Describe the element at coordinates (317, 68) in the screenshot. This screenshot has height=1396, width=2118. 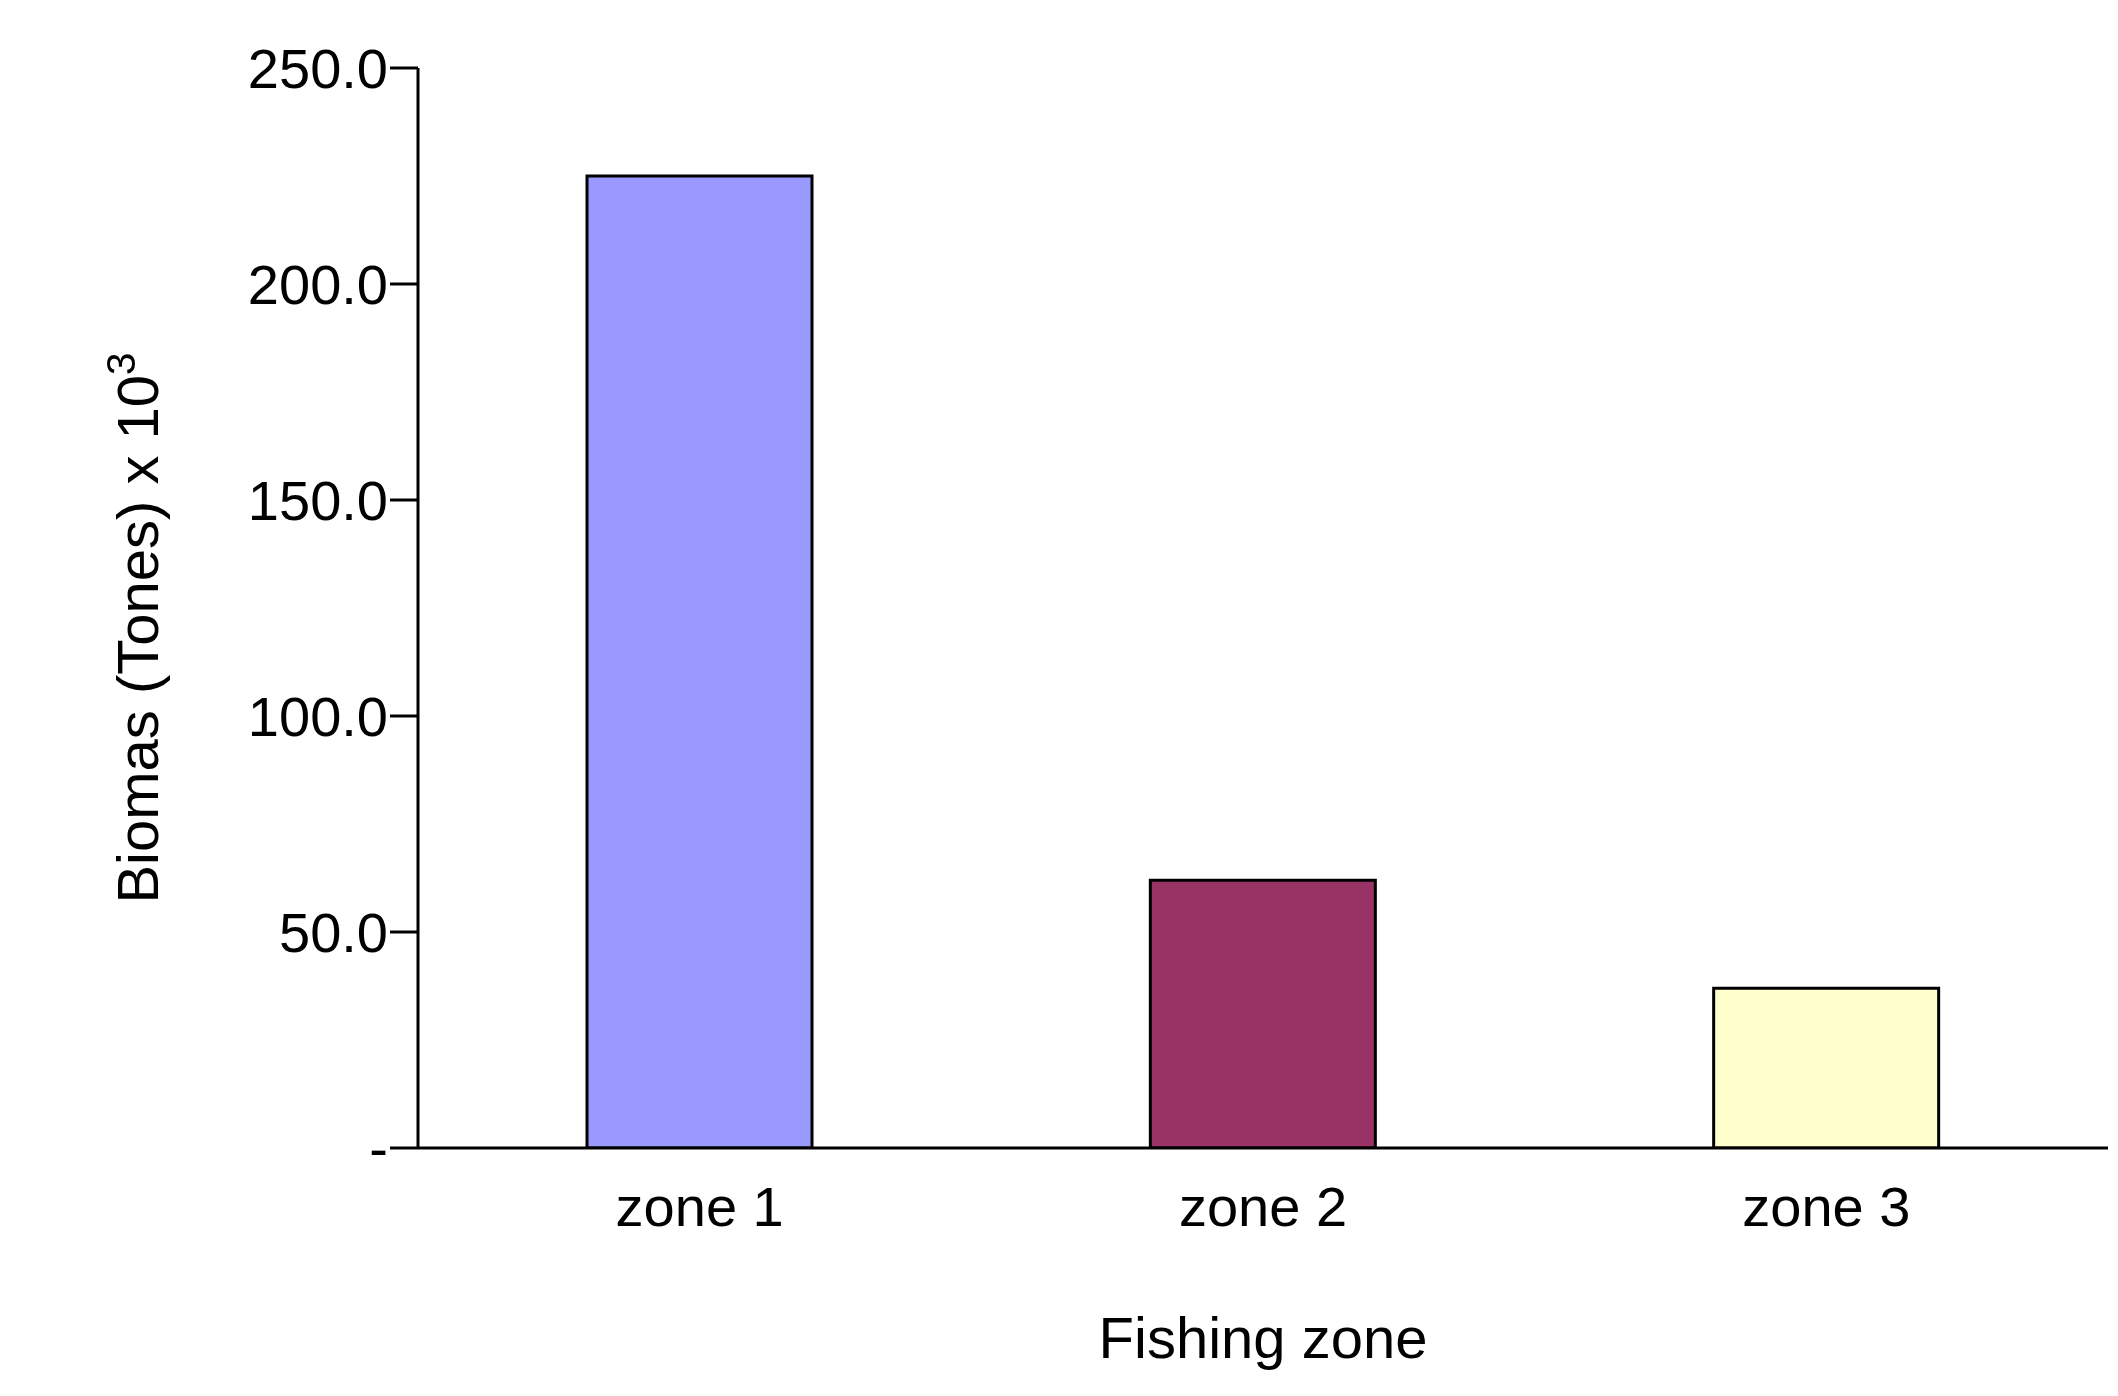
I see `y-tick-label: 250.0` at that location.